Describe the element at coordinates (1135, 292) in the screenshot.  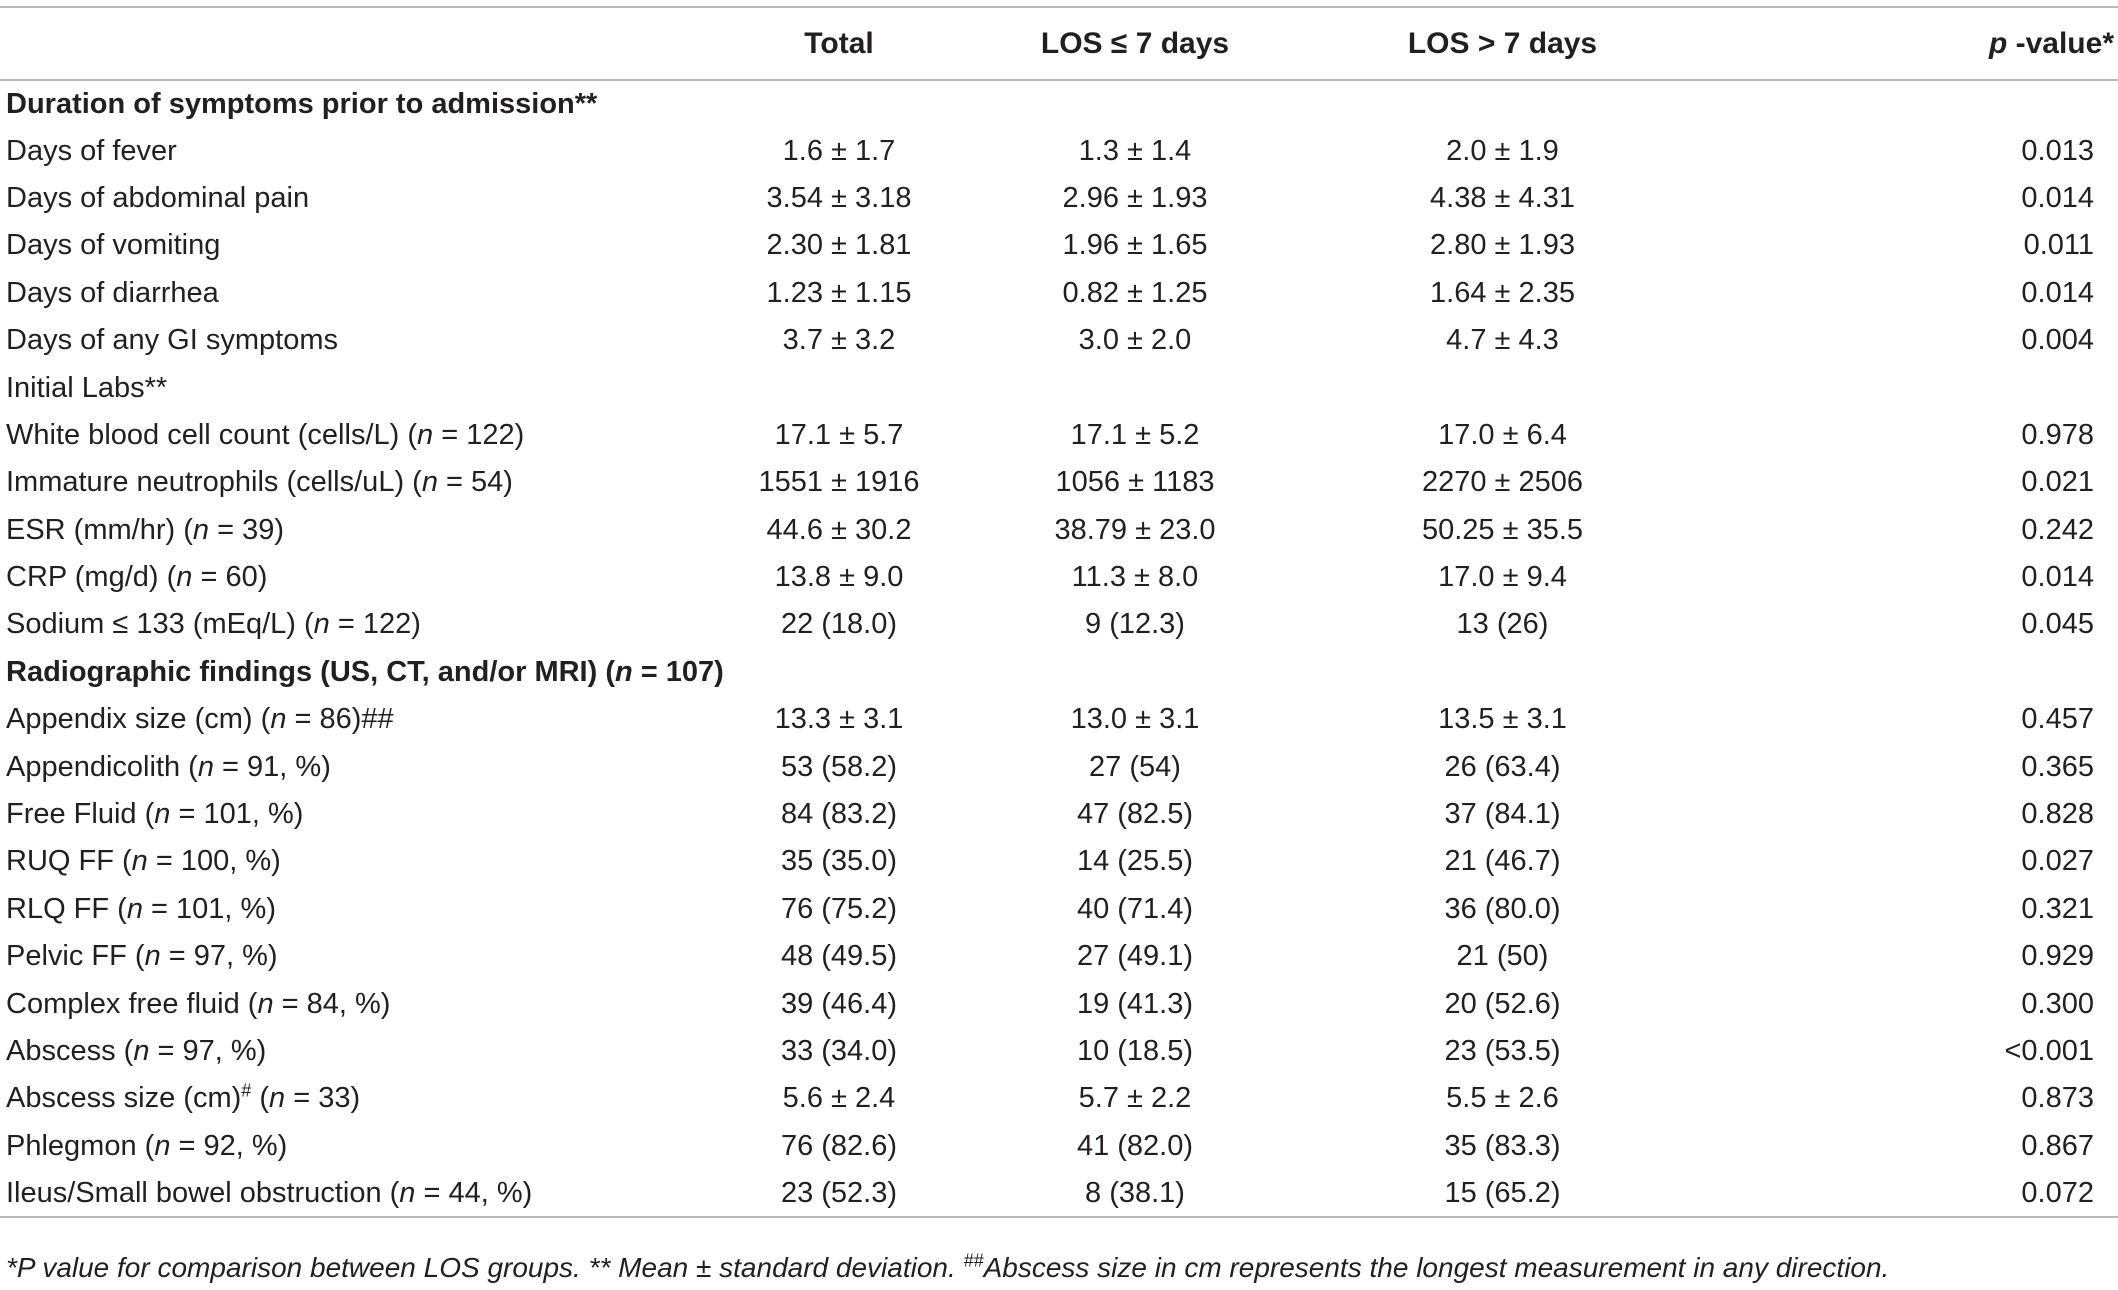
I see `cell-los-le-7: 0.82 ± 1.25` at that location.